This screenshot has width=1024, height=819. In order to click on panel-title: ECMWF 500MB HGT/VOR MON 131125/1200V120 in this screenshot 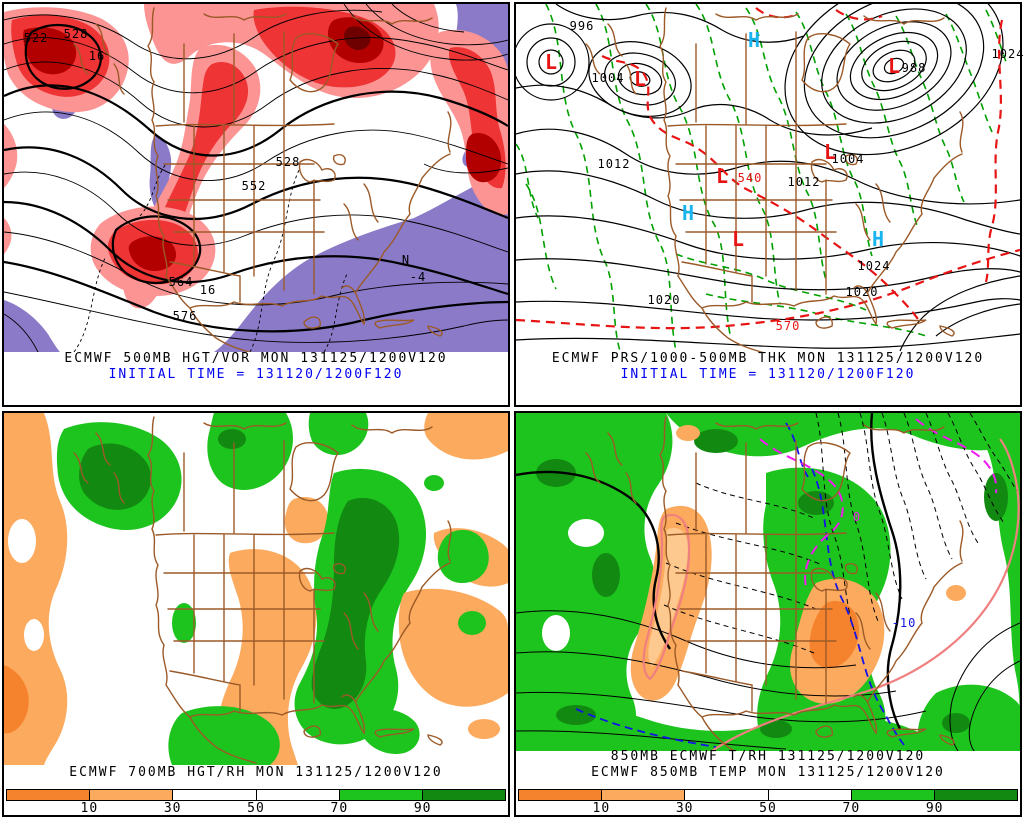, I will do `click(256, 358)`.